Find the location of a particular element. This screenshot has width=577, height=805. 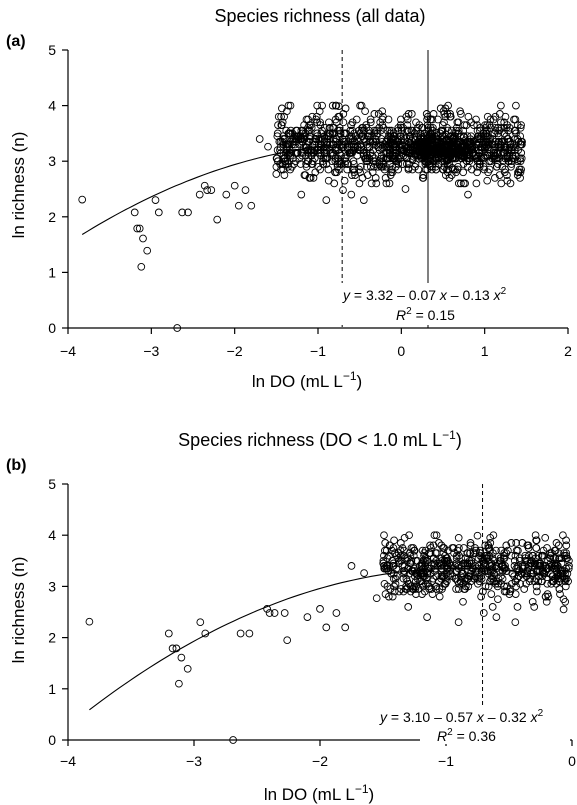

panel-a-equation-box: y = 3.32 – 0.07 x – 0.13 x2 R2 = 0.15 is located at coordinates (451, 304).